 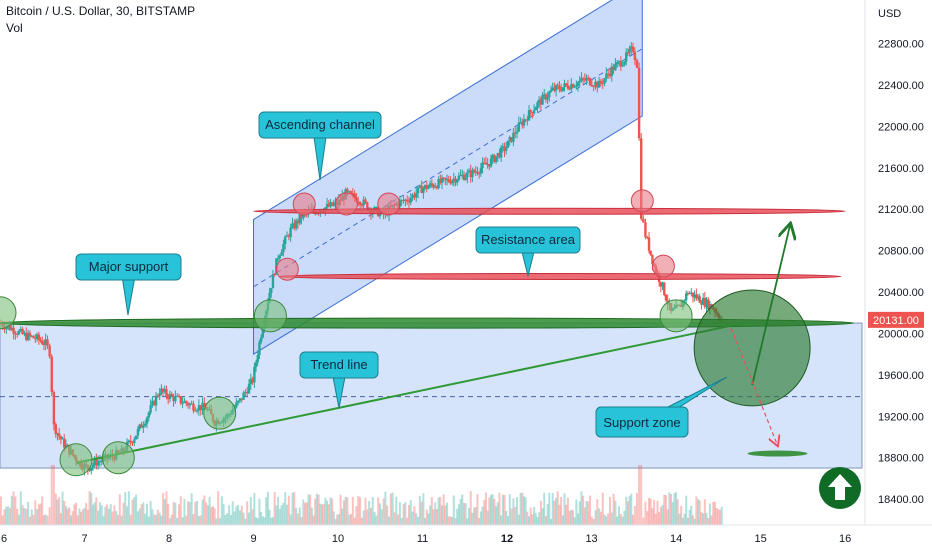 What do you see at coordinates (770, 305) in the screenshot?
I see `bullish-projection-arrow` at bounding box center [770, 305].